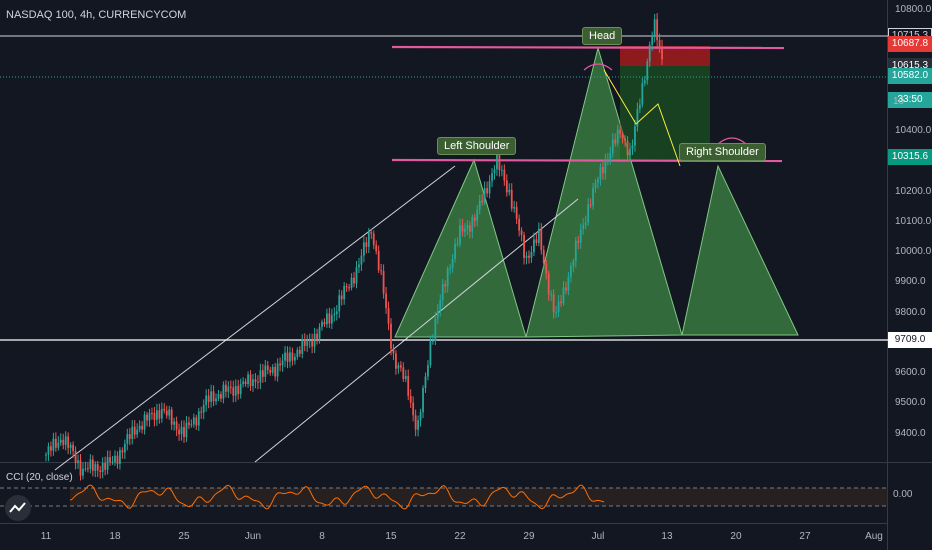 This screenshot has width=932, height=550. I want to click on head-label: Head, so click(602, 36).